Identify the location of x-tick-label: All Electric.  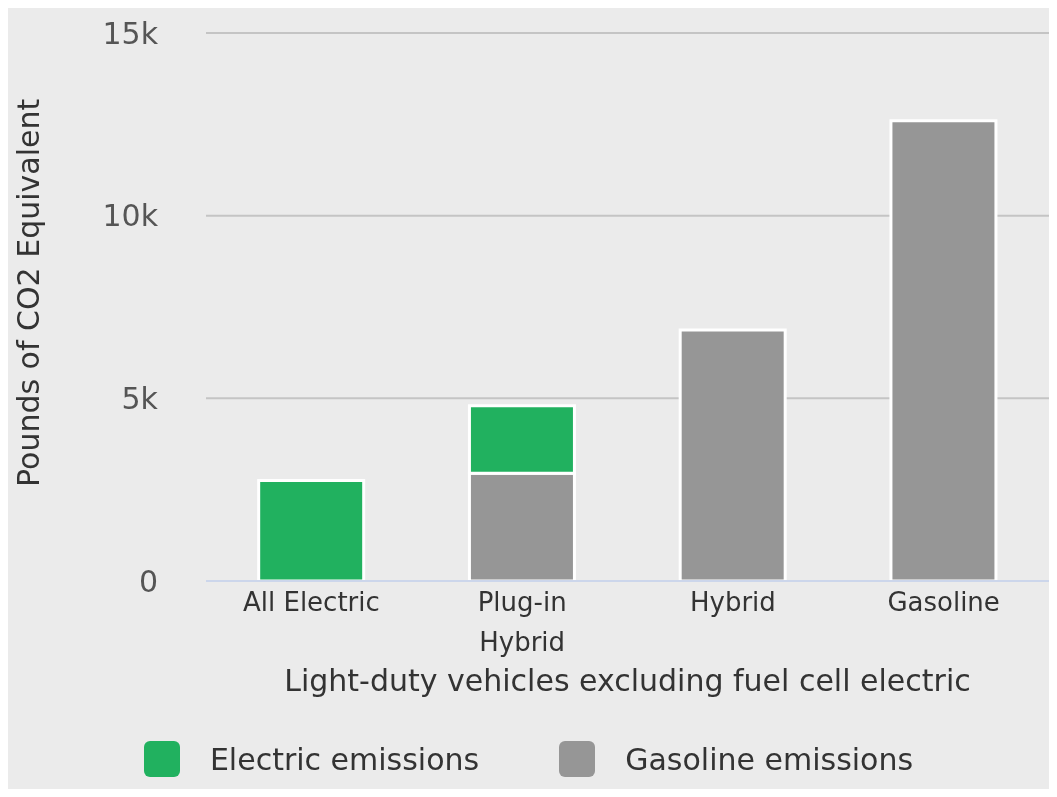
(311, 602).